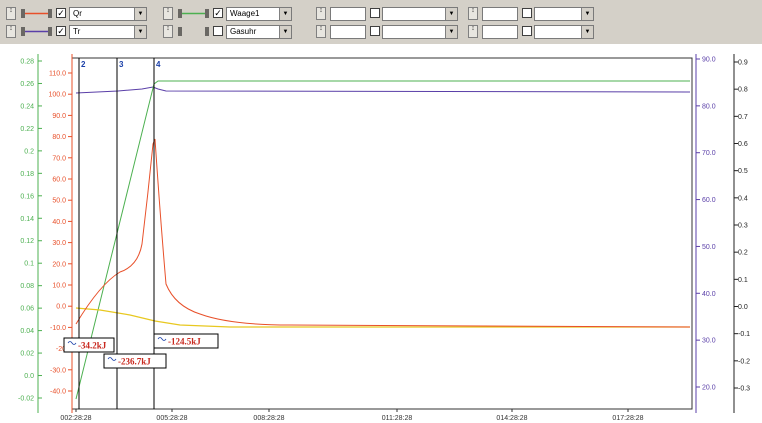 This screenshot has height=423, width=762. I want to click on x-axis-tick-label: 008:28:28, so click(268, 418).